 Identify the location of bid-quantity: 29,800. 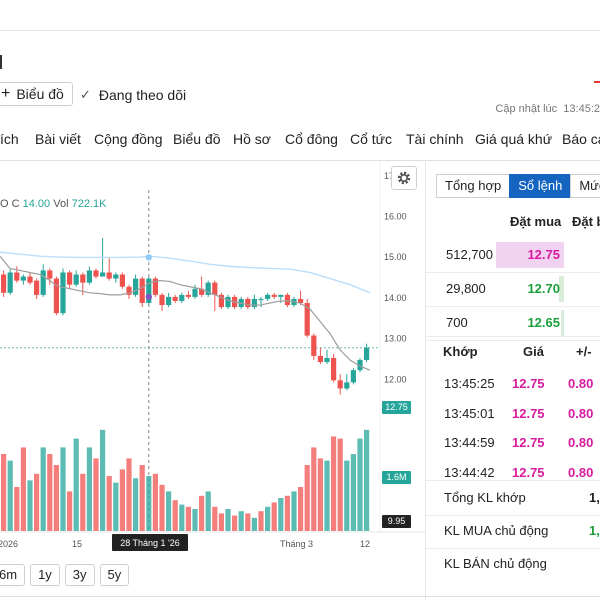
(466, 288).